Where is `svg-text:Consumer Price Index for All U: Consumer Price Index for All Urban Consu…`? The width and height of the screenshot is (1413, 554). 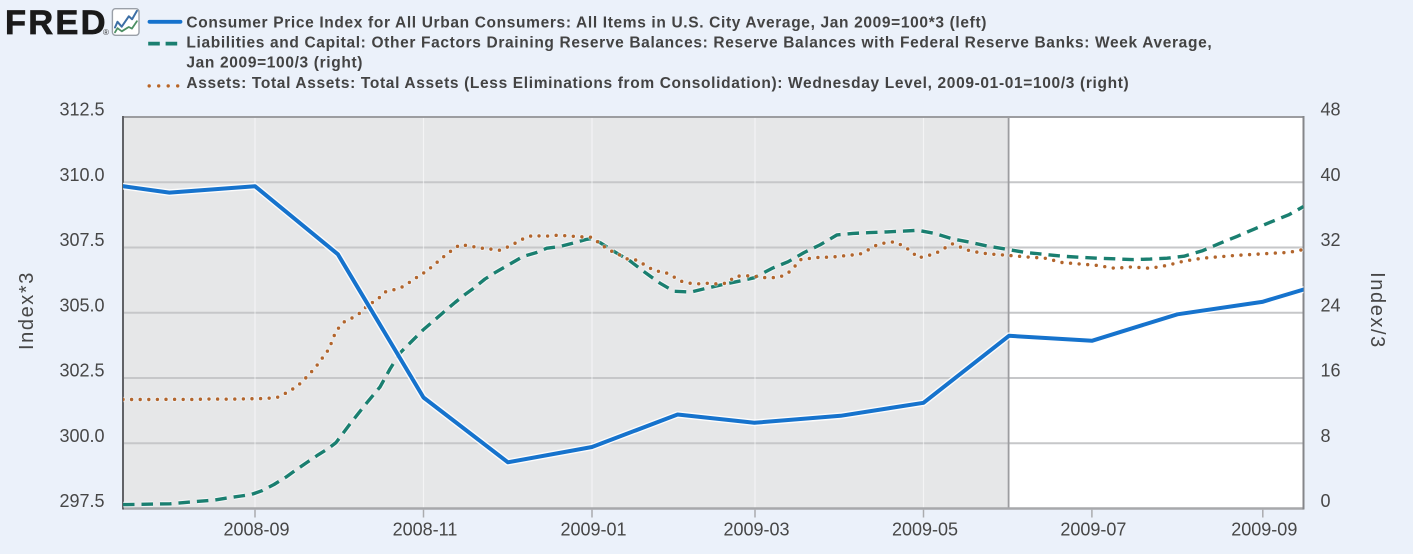 svg-text:Consumer Price Index for All U: Consumer Price Index for All Urban Consu… is located at coordinates (586, 23).